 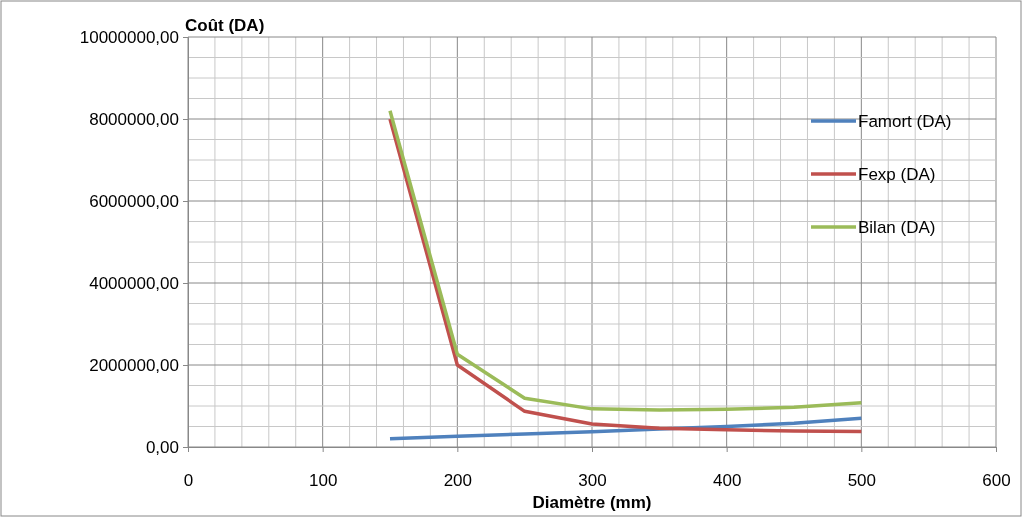 What do you see at coordinates (996, 481) in the screenshot?
I see `x-tick-label: 600` at bounding box center [996, 481].